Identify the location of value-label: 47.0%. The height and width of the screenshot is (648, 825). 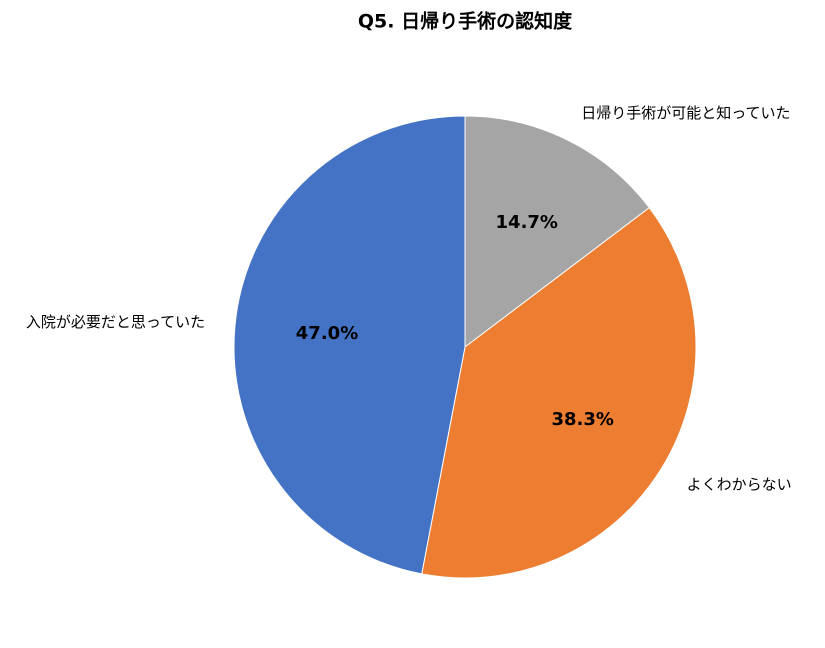
(327, 333).